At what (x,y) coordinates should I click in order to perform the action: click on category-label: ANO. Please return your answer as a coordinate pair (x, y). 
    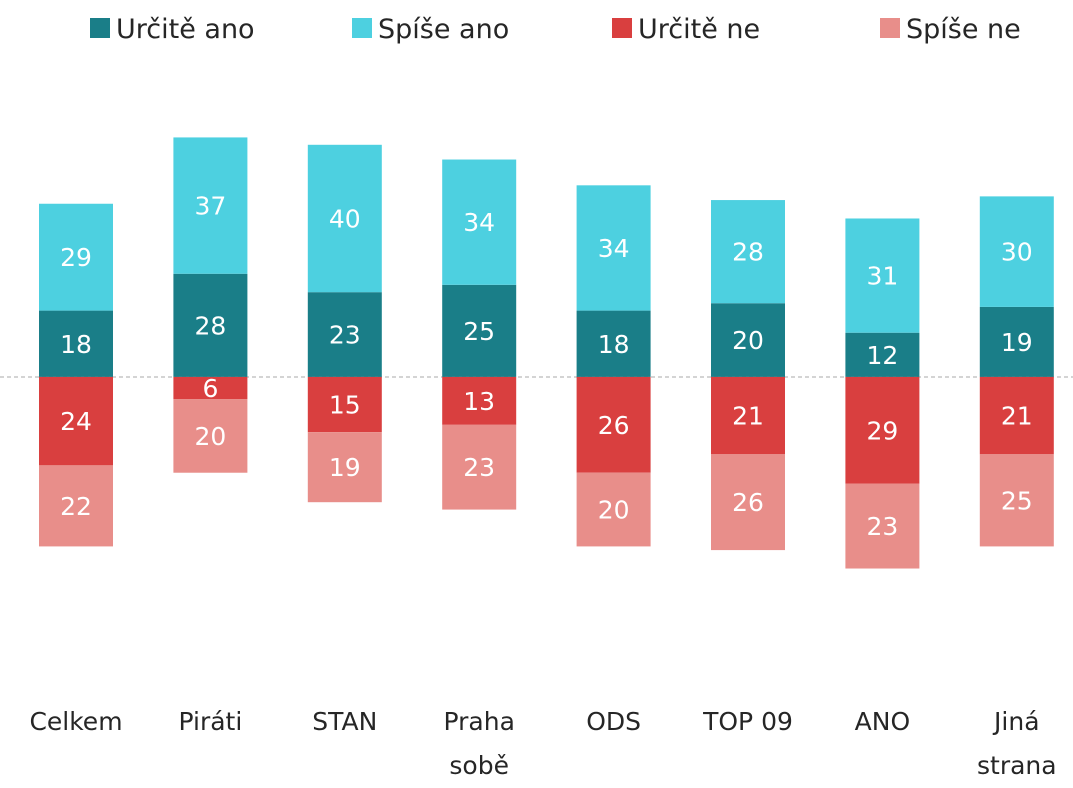
    Looking at the image, I should click on (882, 721).